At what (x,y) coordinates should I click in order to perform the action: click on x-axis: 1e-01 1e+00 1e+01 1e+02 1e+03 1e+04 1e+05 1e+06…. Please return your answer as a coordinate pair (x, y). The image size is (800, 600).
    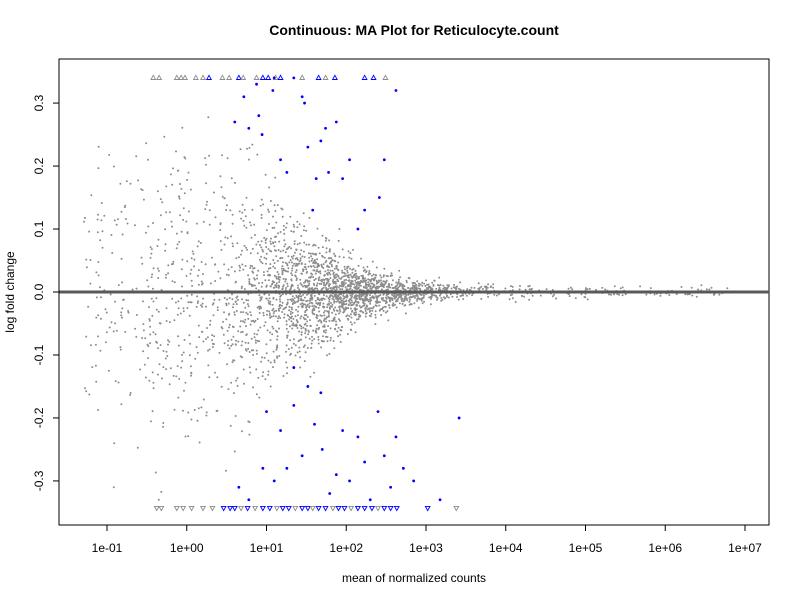
    Looking at the image, I should click on (427, 539).